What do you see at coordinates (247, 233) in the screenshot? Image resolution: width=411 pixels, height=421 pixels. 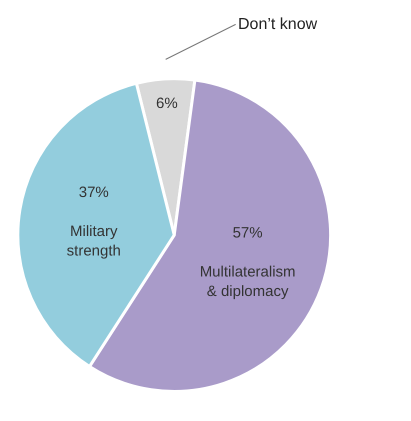 I see `data-label: 57%` at bounding box center [247, 233].